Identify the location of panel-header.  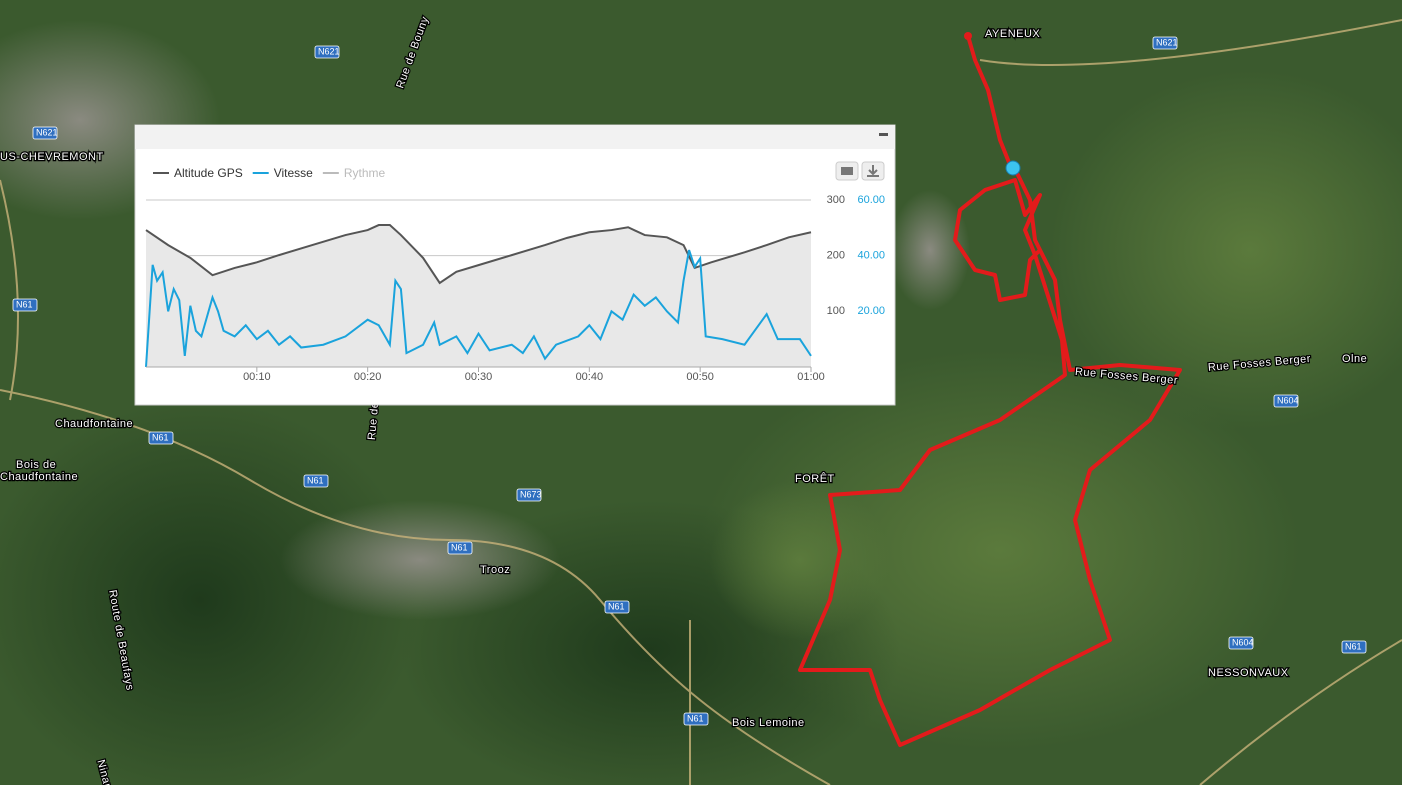
(515, 137).